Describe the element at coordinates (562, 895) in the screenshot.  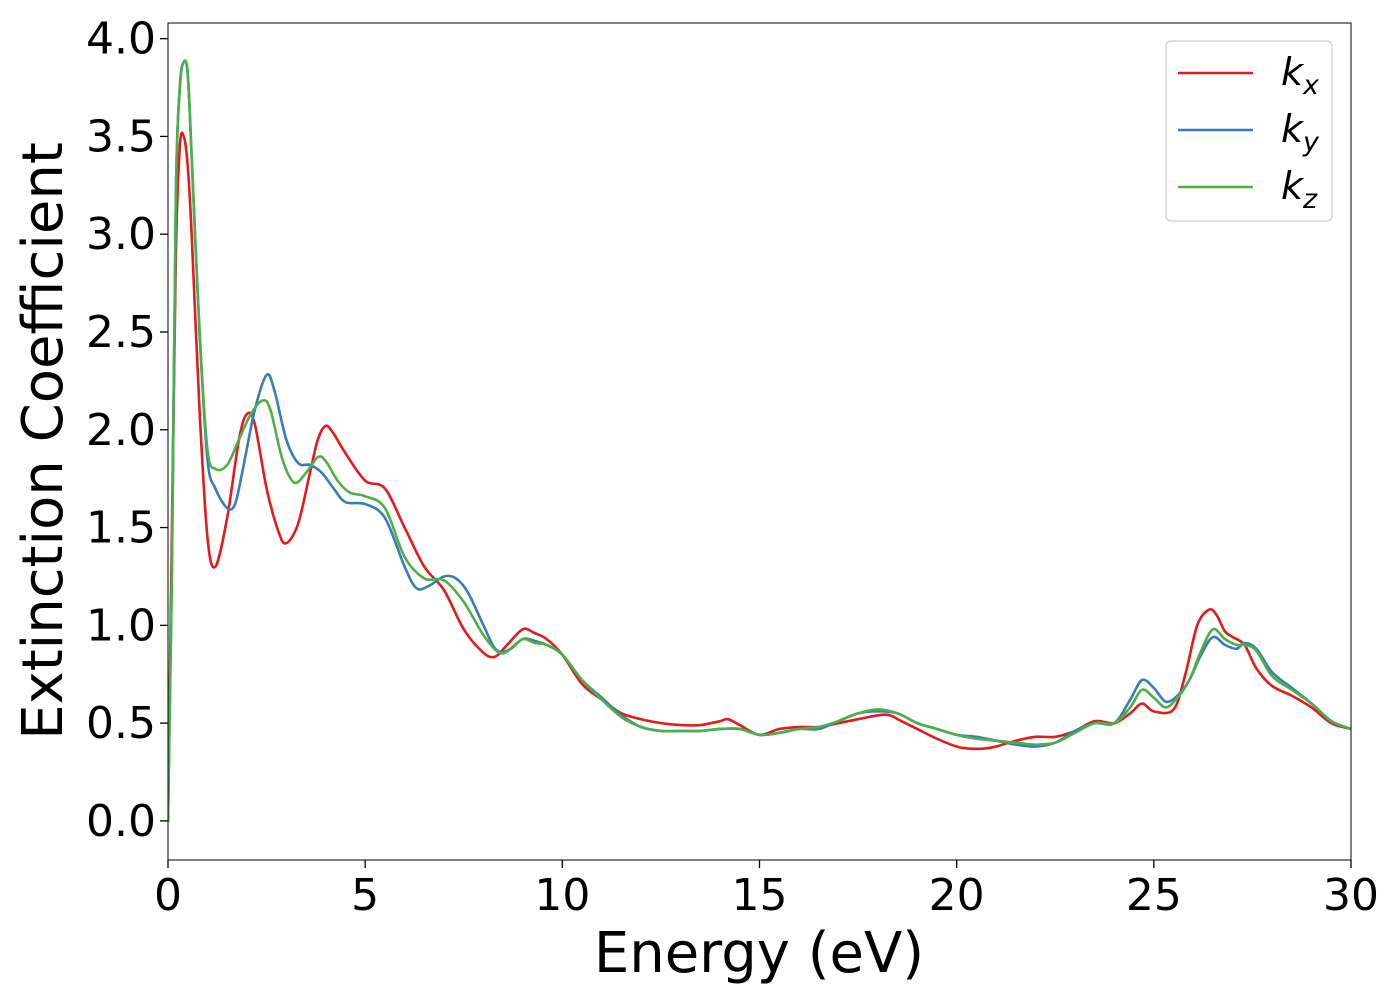
I see `x-tick-label: 10` at that location.